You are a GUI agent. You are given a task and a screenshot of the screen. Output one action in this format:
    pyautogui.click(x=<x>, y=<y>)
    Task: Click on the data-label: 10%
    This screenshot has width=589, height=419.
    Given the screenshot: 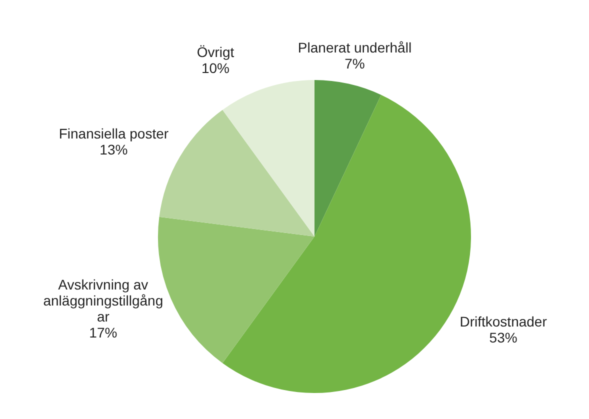 What is the action you would take?
    pyautogui.click(x=215, y=68)
    